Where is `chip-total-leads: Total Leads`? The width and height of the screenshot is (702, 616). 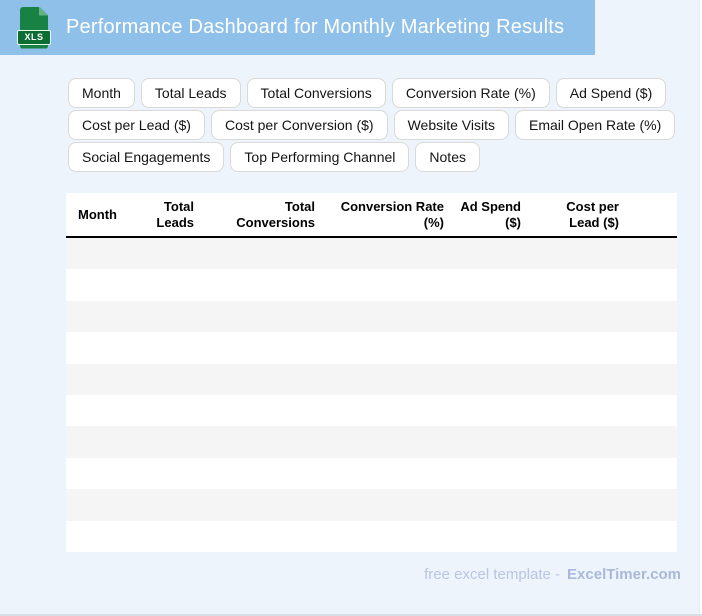 chip-total-leads: Total Leads is located at coordinates (190, 93).